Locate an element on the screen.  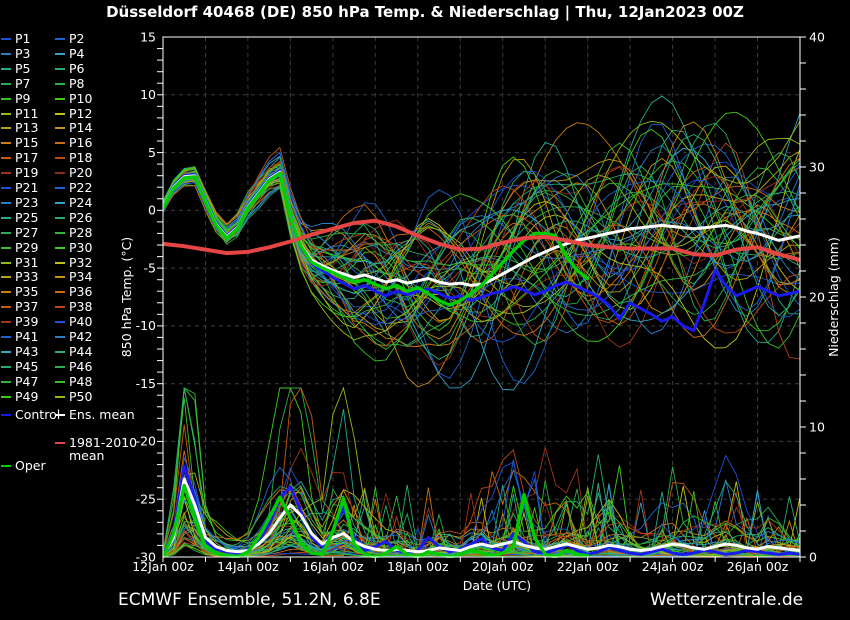
legend-item-oper: Oper is located at coordinates (23, 466).